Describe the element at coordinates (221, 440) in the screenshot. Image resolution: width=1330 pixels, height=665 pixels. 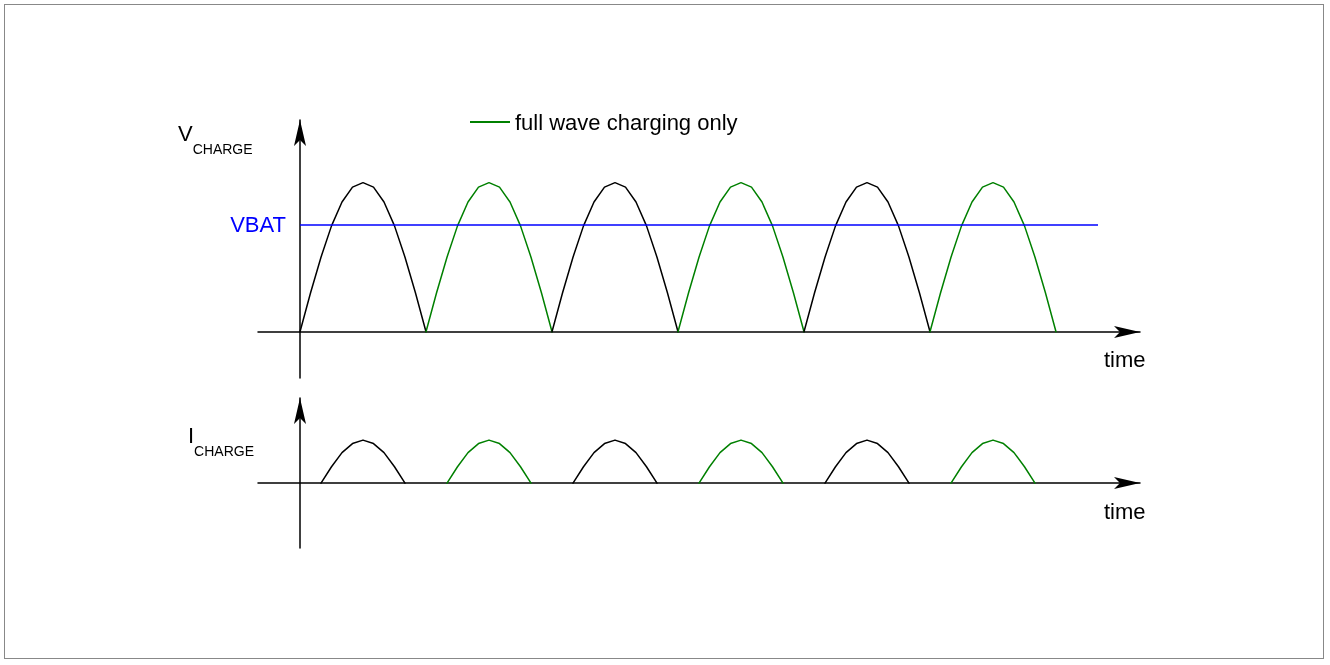
I see `y-axis-title: ICHARGE` at that location.